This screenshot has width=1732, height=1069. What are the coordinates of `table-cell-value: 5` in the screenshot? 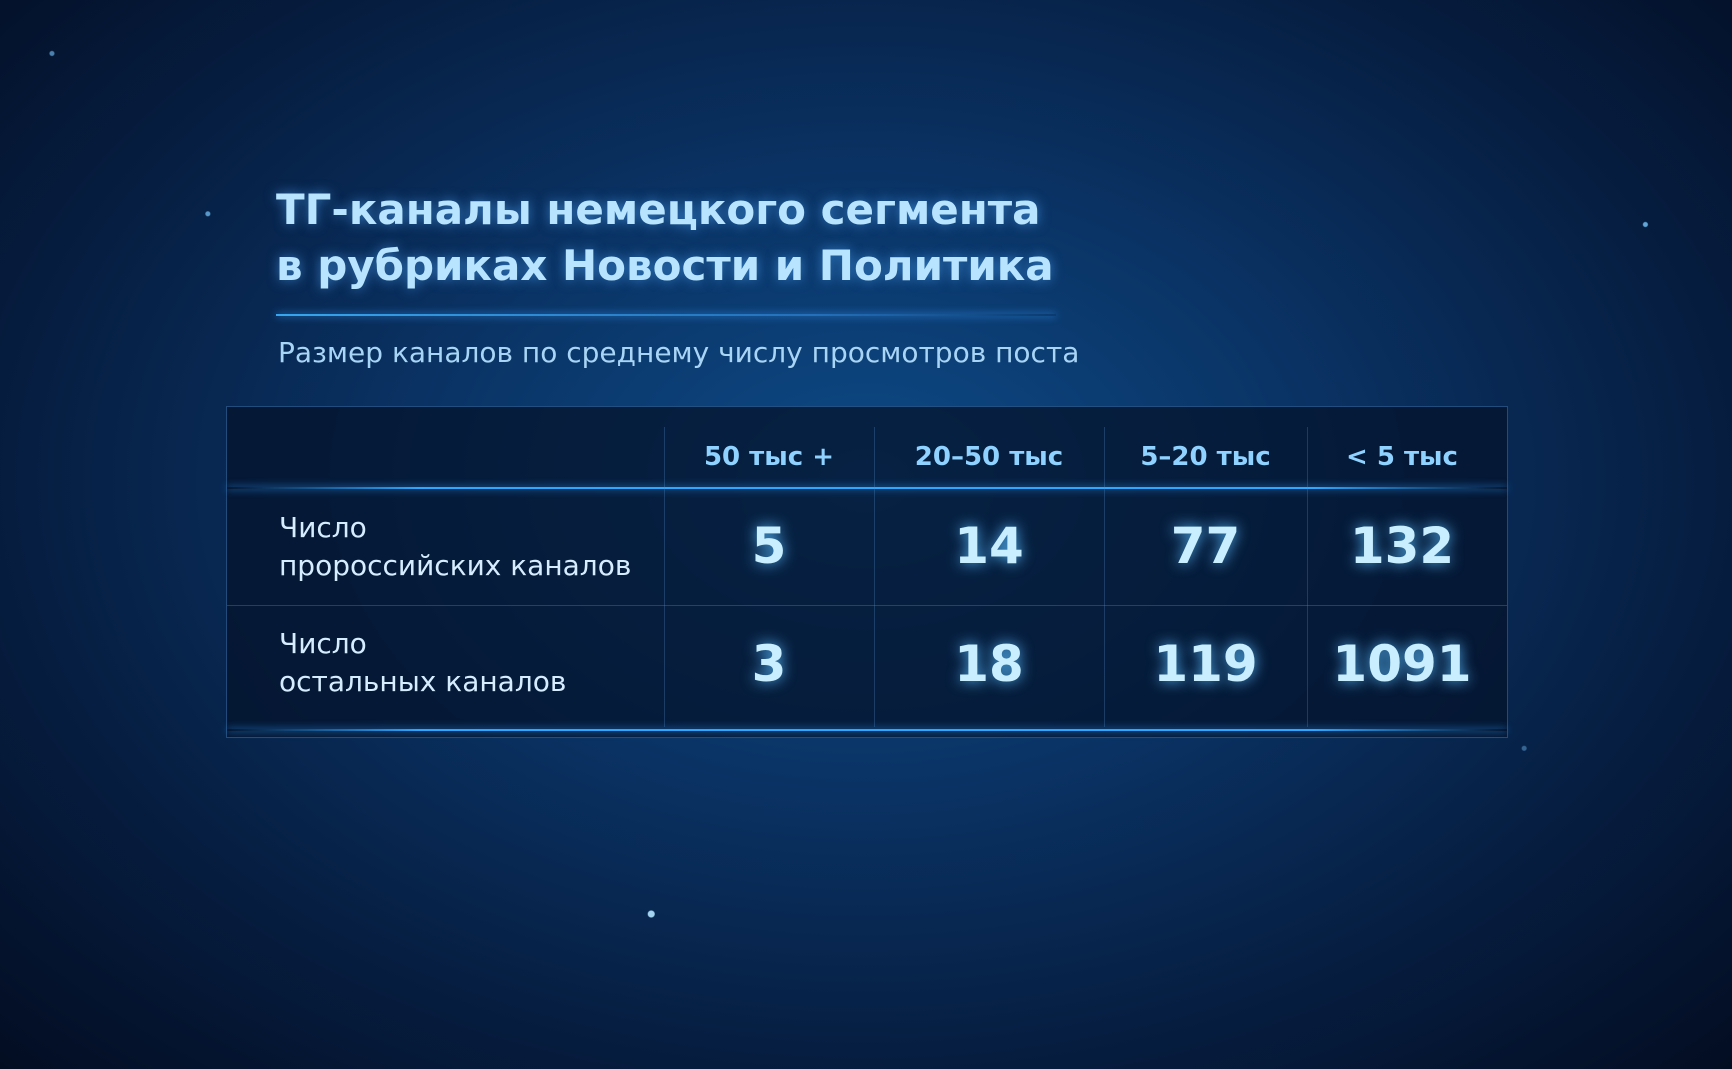 It's located at (769, 546).